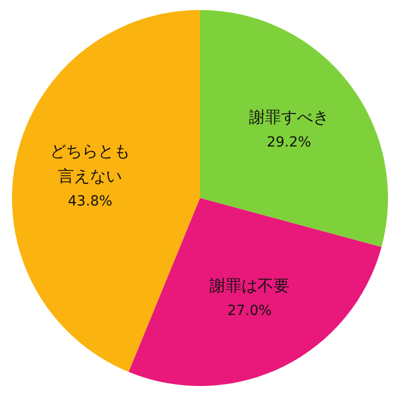 The width and height of the screenshot is (400, 396). I want to click on slice-label: どちらとも言えない, so click(90, 163).